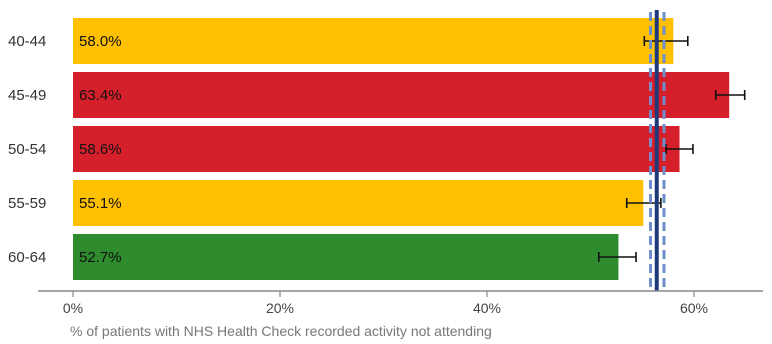  I want to click on category-label: 55-59, so click(27, 203).